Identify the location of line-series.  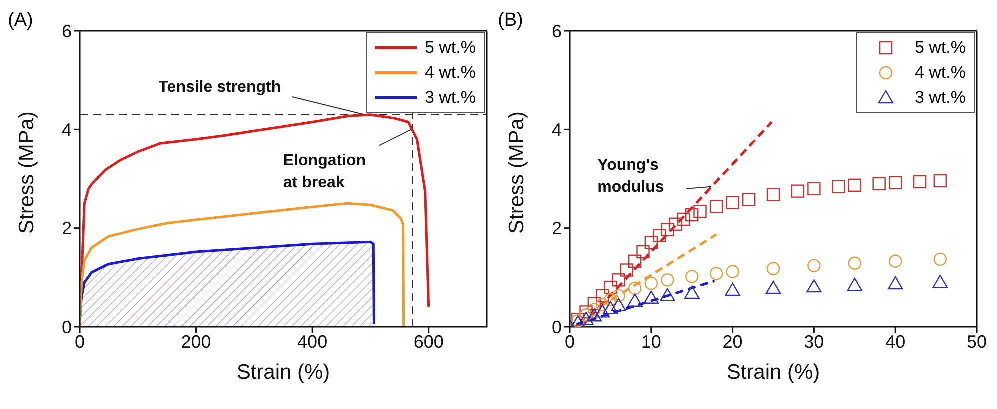
(243, 264).